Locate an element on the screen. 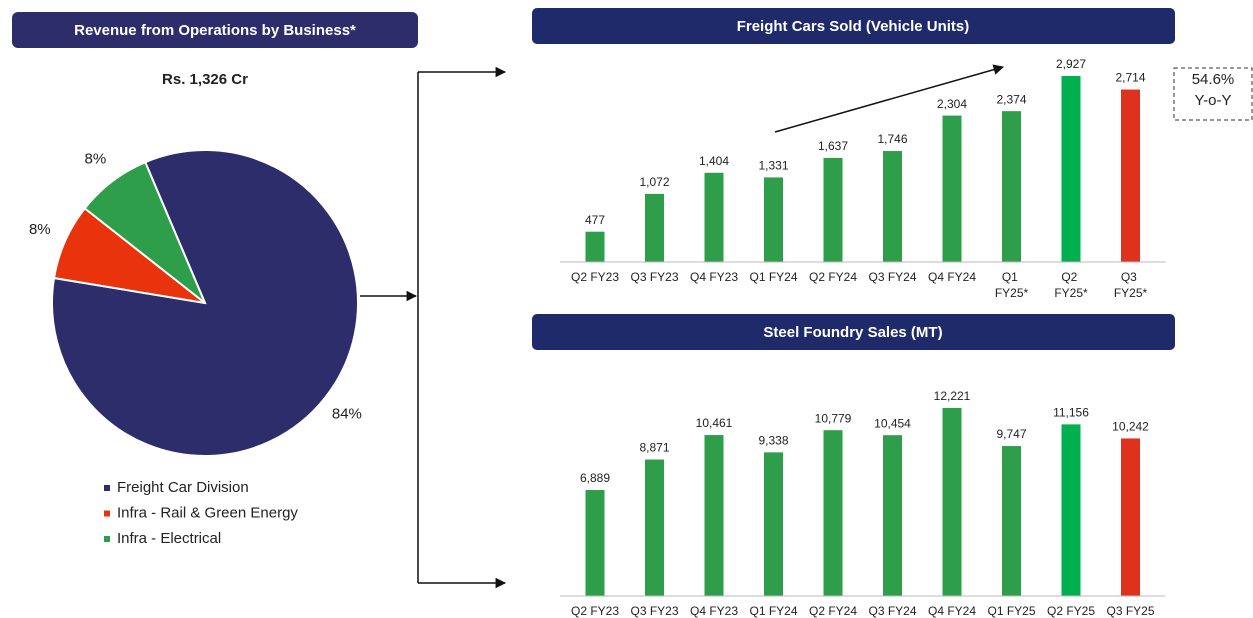 This screenshot has width=1253, height=618. x-tick-label: Q3 FY25 is located at coordinates (1130, 611).